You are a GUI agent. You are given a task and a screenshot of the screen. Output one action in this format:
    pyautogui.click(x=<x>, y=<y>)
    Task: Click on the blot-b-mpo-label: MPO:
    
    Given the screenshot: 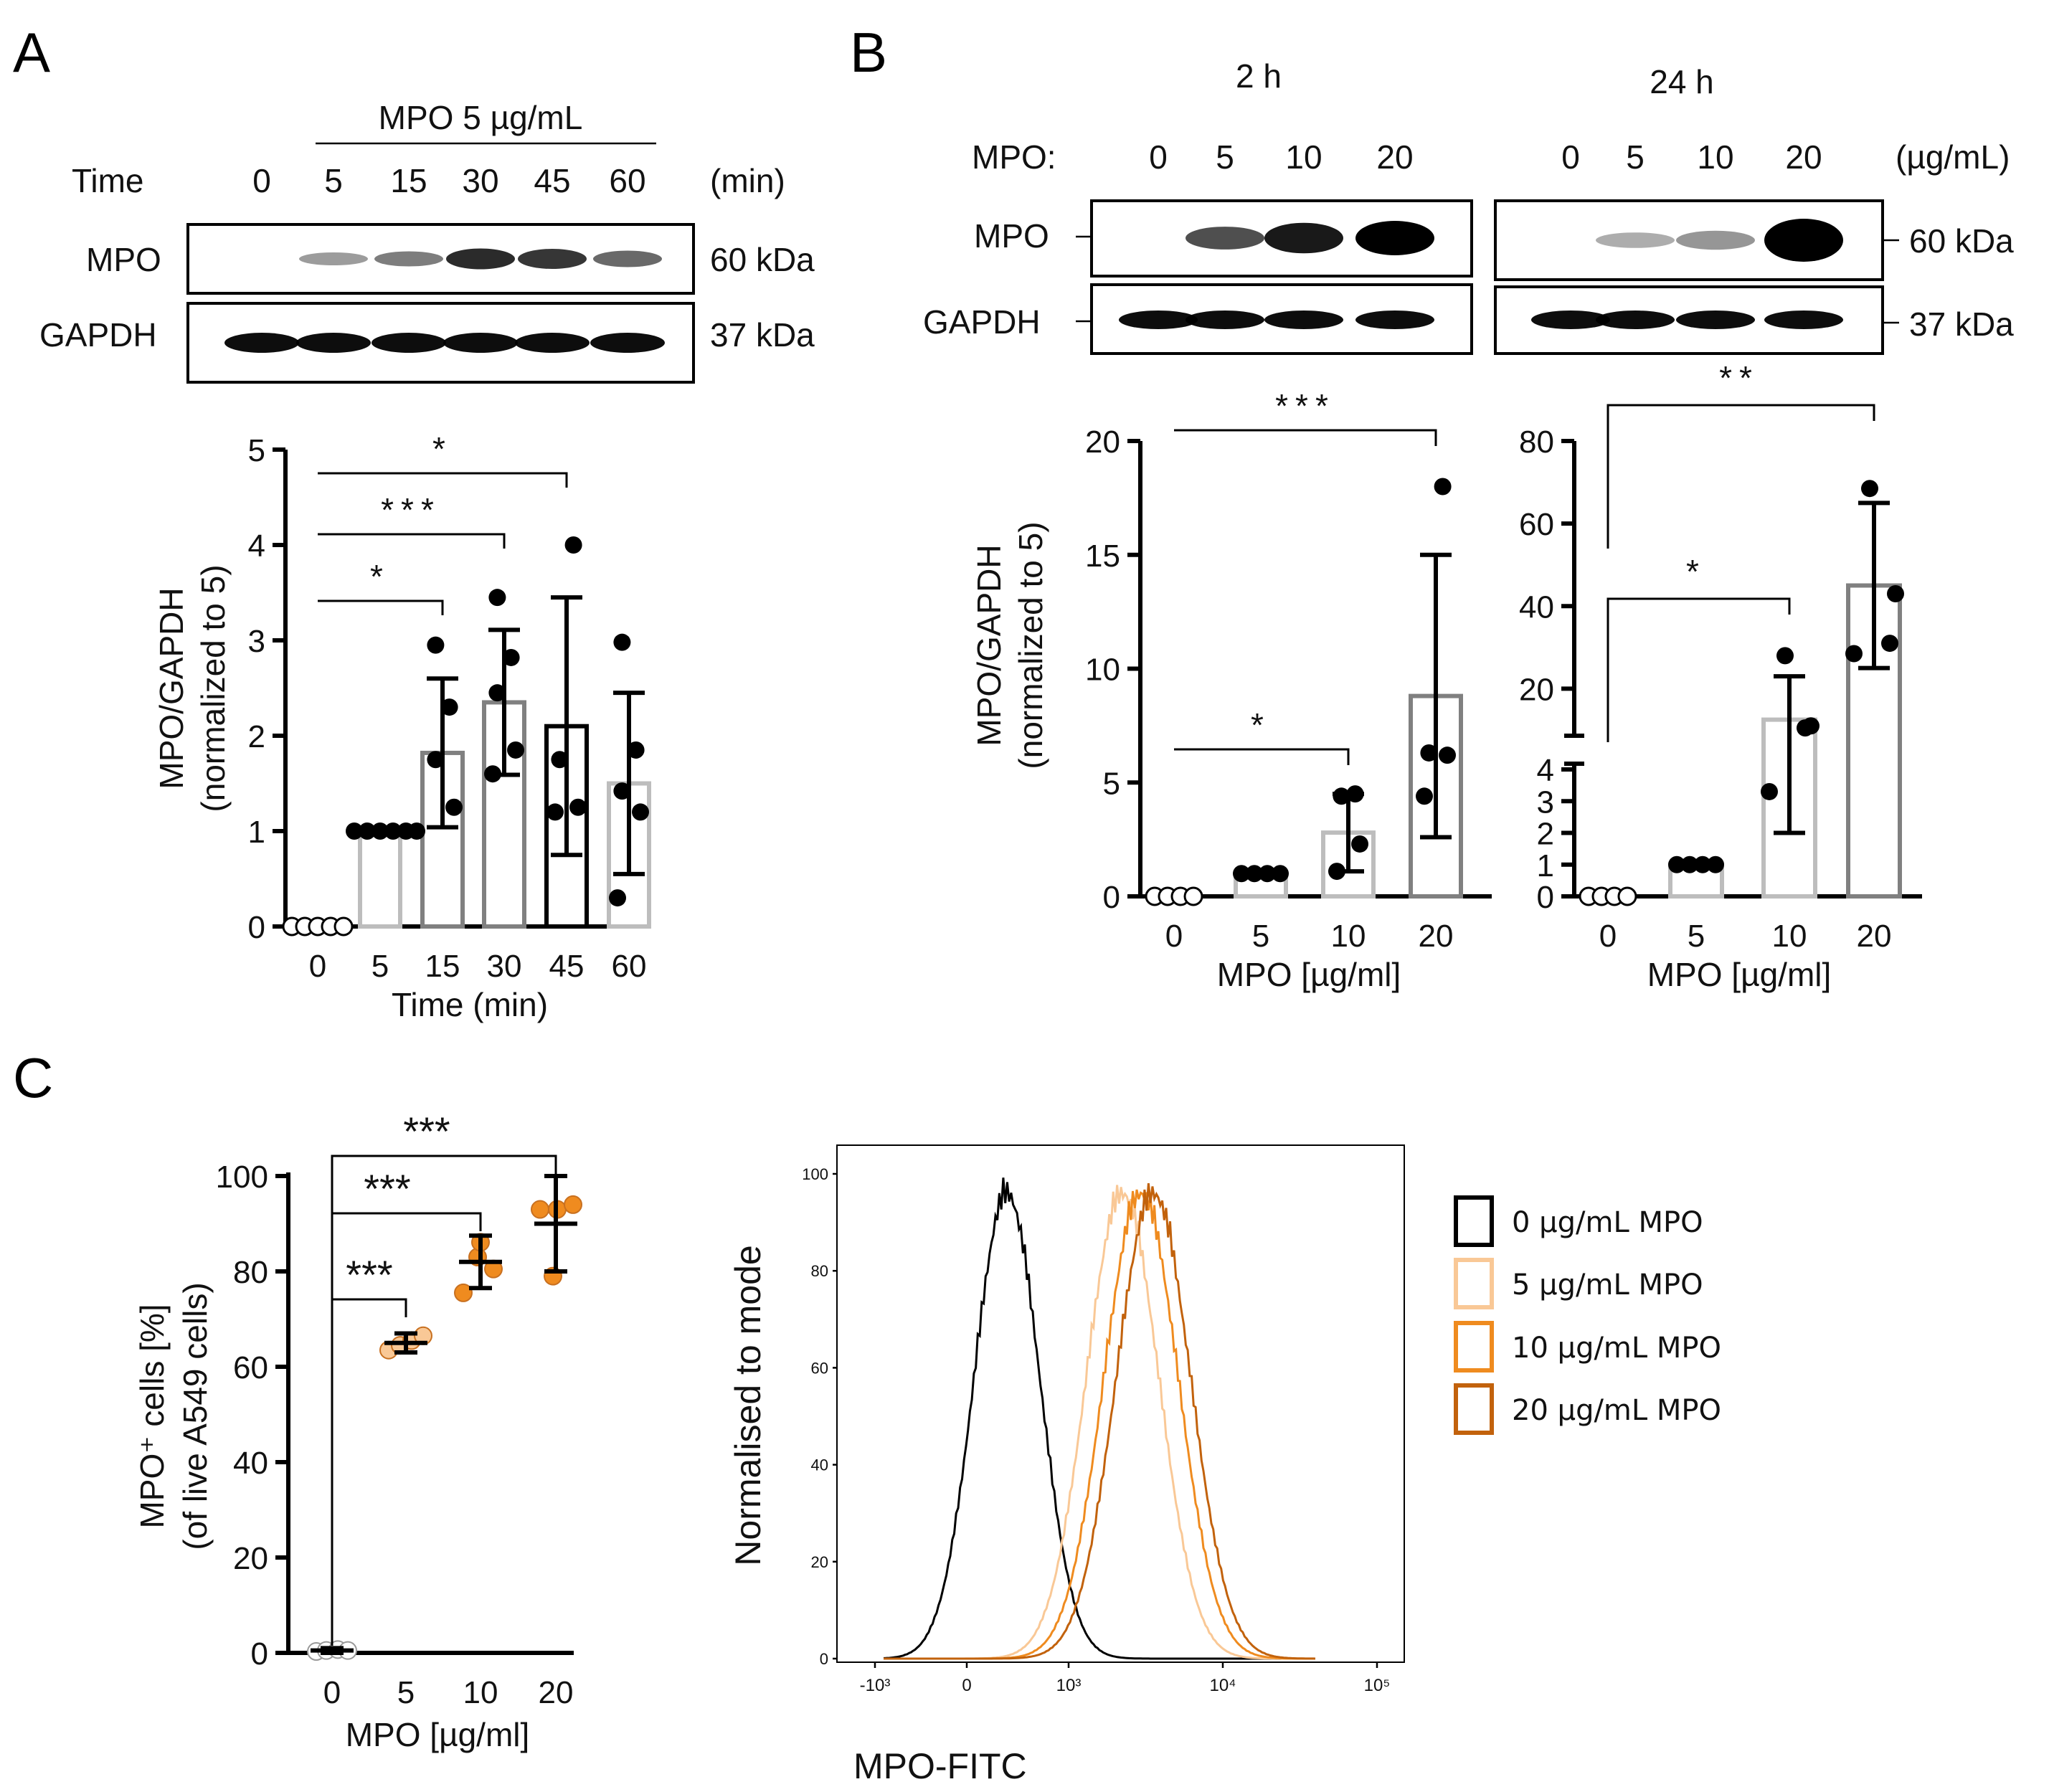 What is the action you would take?
    pyautogui.click(x=1014, y=157)
    